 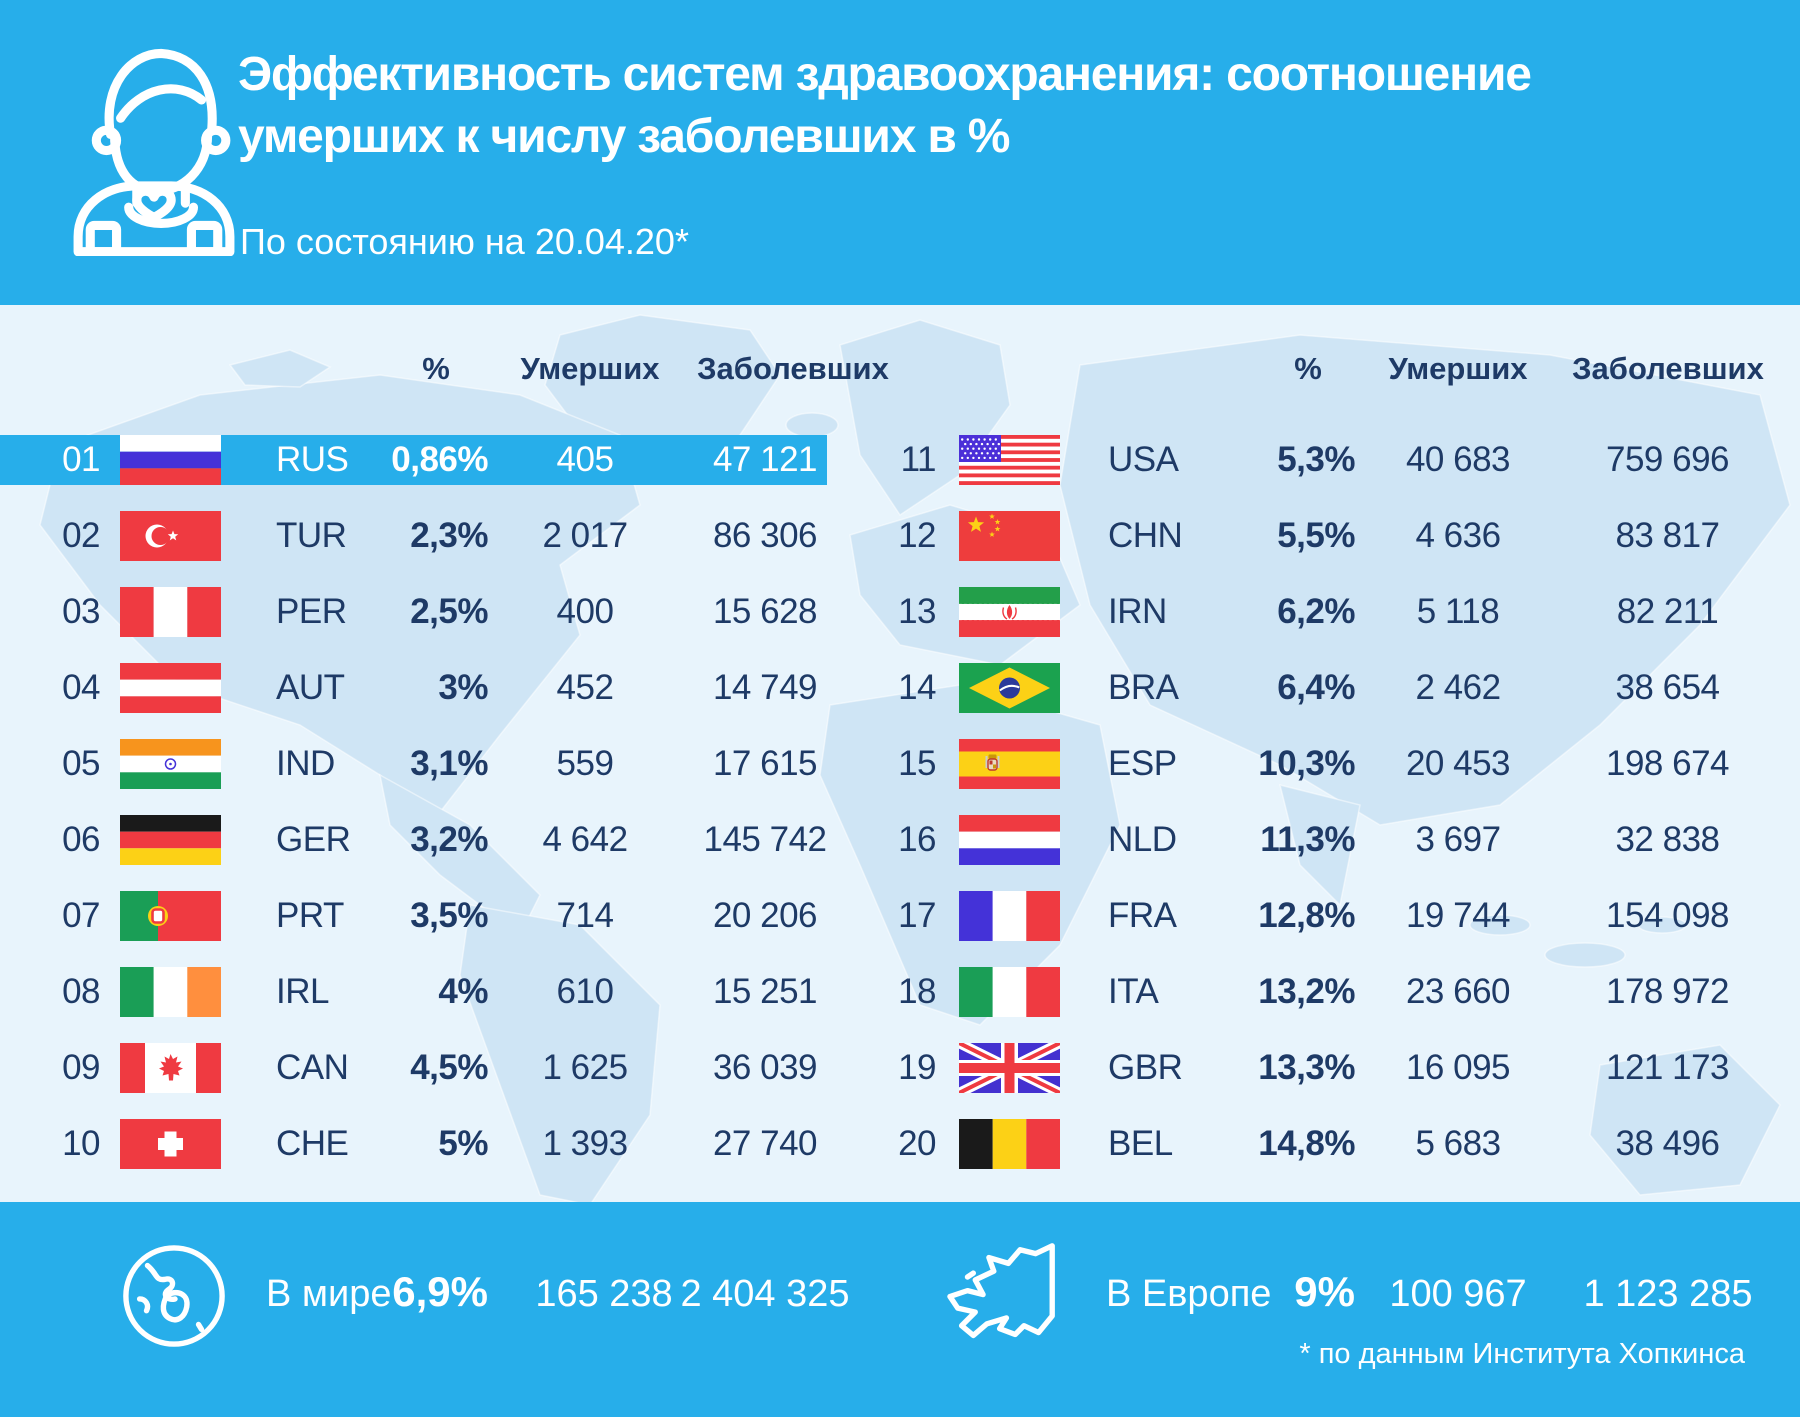 I want to click on ranking-row-che: 10 CHE 5% 1 393 27 740, so click(x=900, y=1144).